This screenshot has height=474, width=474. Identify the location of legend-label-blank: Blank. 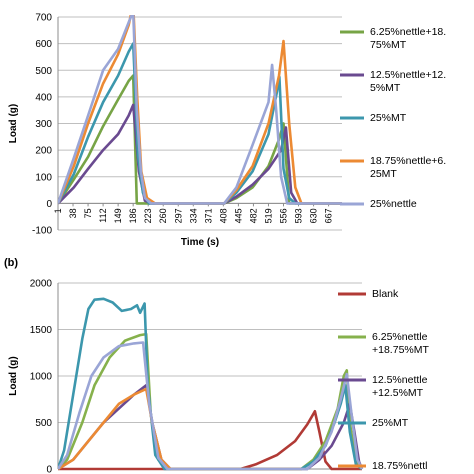
(385, 294).